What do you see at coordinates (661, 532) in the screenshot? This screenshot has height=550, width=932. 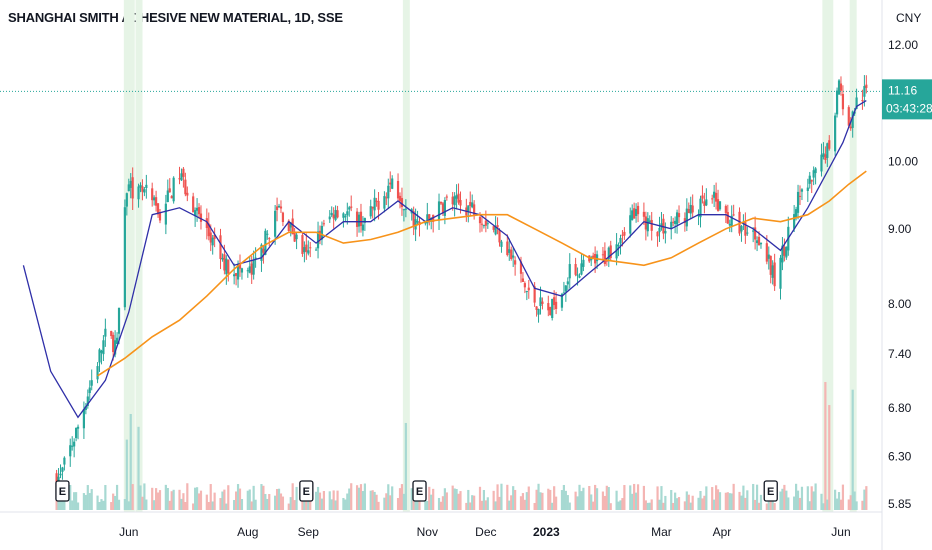 I see `time-tick-label: Mar` at bounding box center [661, 532].